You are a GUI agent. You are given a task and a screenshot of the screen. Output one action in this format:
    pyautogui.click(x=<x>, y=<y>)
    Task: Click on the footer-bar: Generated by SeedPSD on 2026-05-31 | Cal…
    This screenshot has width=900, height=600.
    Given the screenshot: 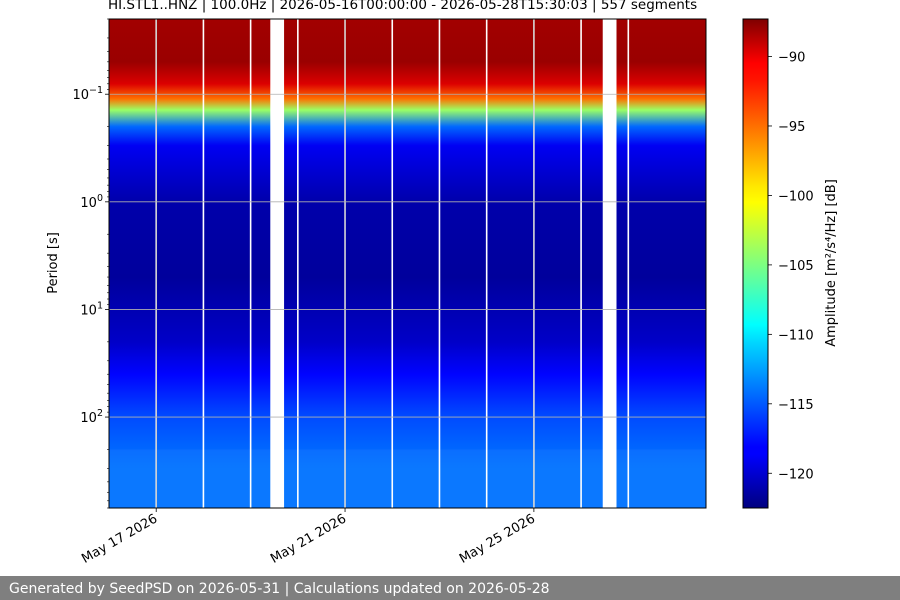 What is the action you would take?
    pyautogui.click(x=450, y=588)
    